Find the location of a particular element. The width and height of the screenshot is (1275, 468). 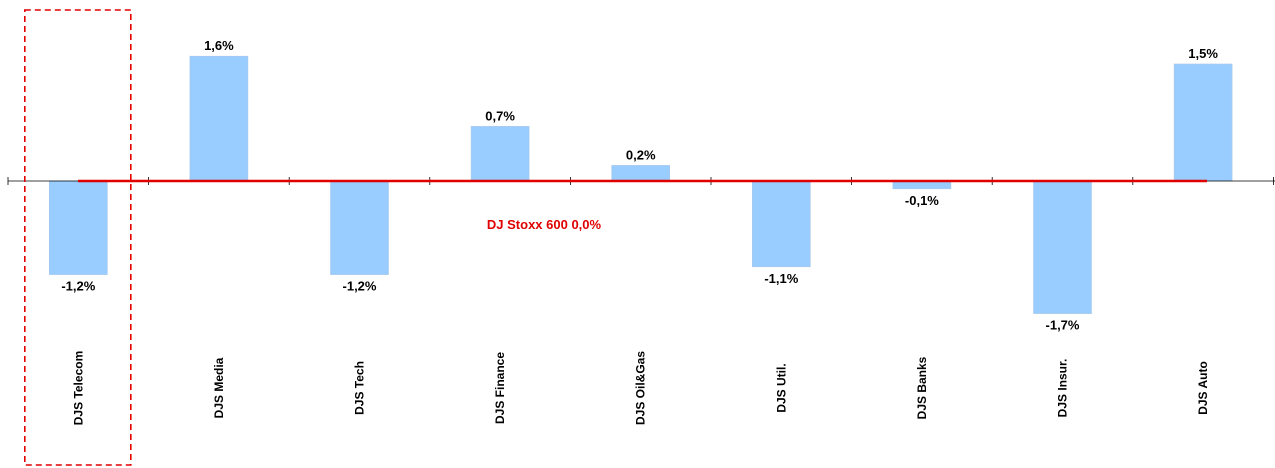

category-label: DJS Auto is located at coordinates (1203, 388).